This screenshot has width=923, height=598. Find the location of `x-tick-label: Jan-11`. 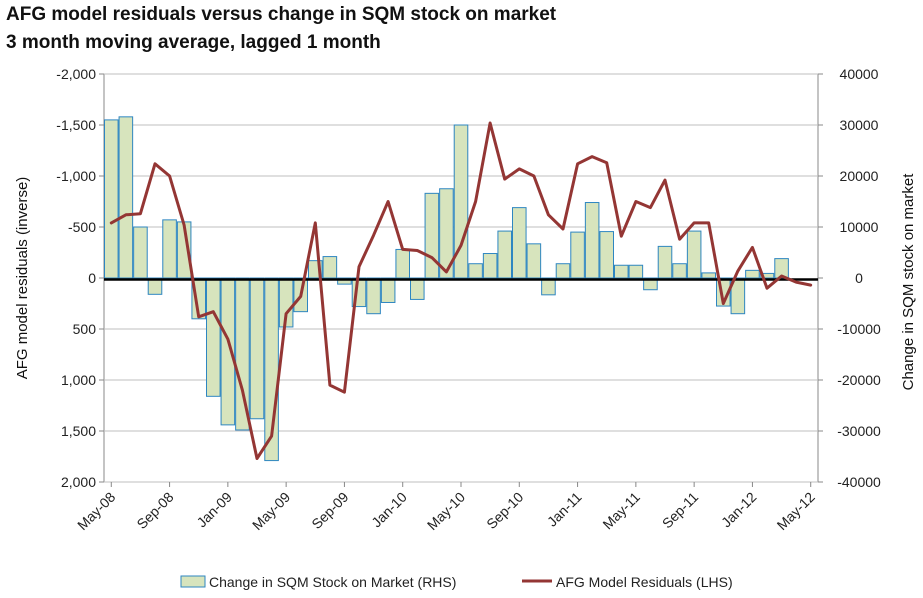

x-tick-label: Jan-11 is located at coordinates (564, 509).